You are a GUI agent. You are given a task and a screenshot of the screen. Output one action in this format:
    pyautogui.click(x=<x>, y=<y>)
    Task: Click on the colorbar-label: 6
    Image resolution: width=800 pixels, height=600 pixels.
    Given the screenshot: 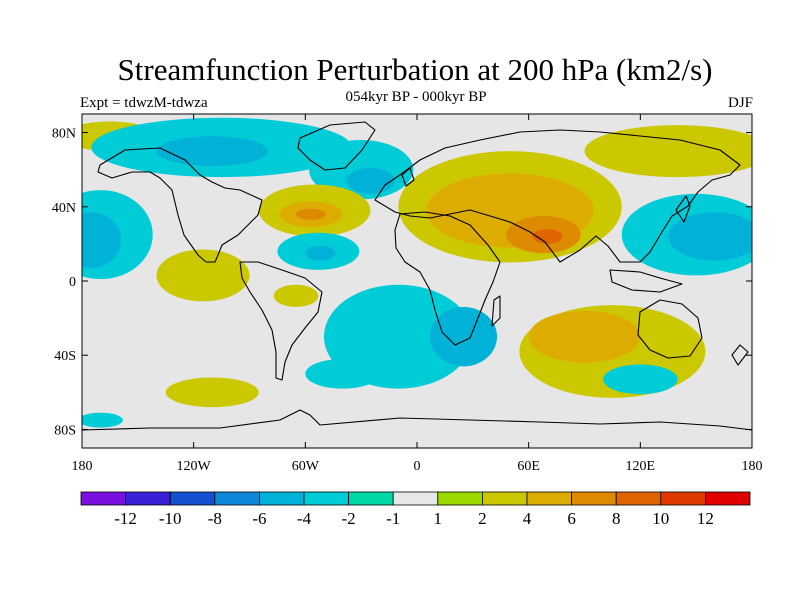 What is the action you would take?
    pyautogui.click(x=571, y=518)
    